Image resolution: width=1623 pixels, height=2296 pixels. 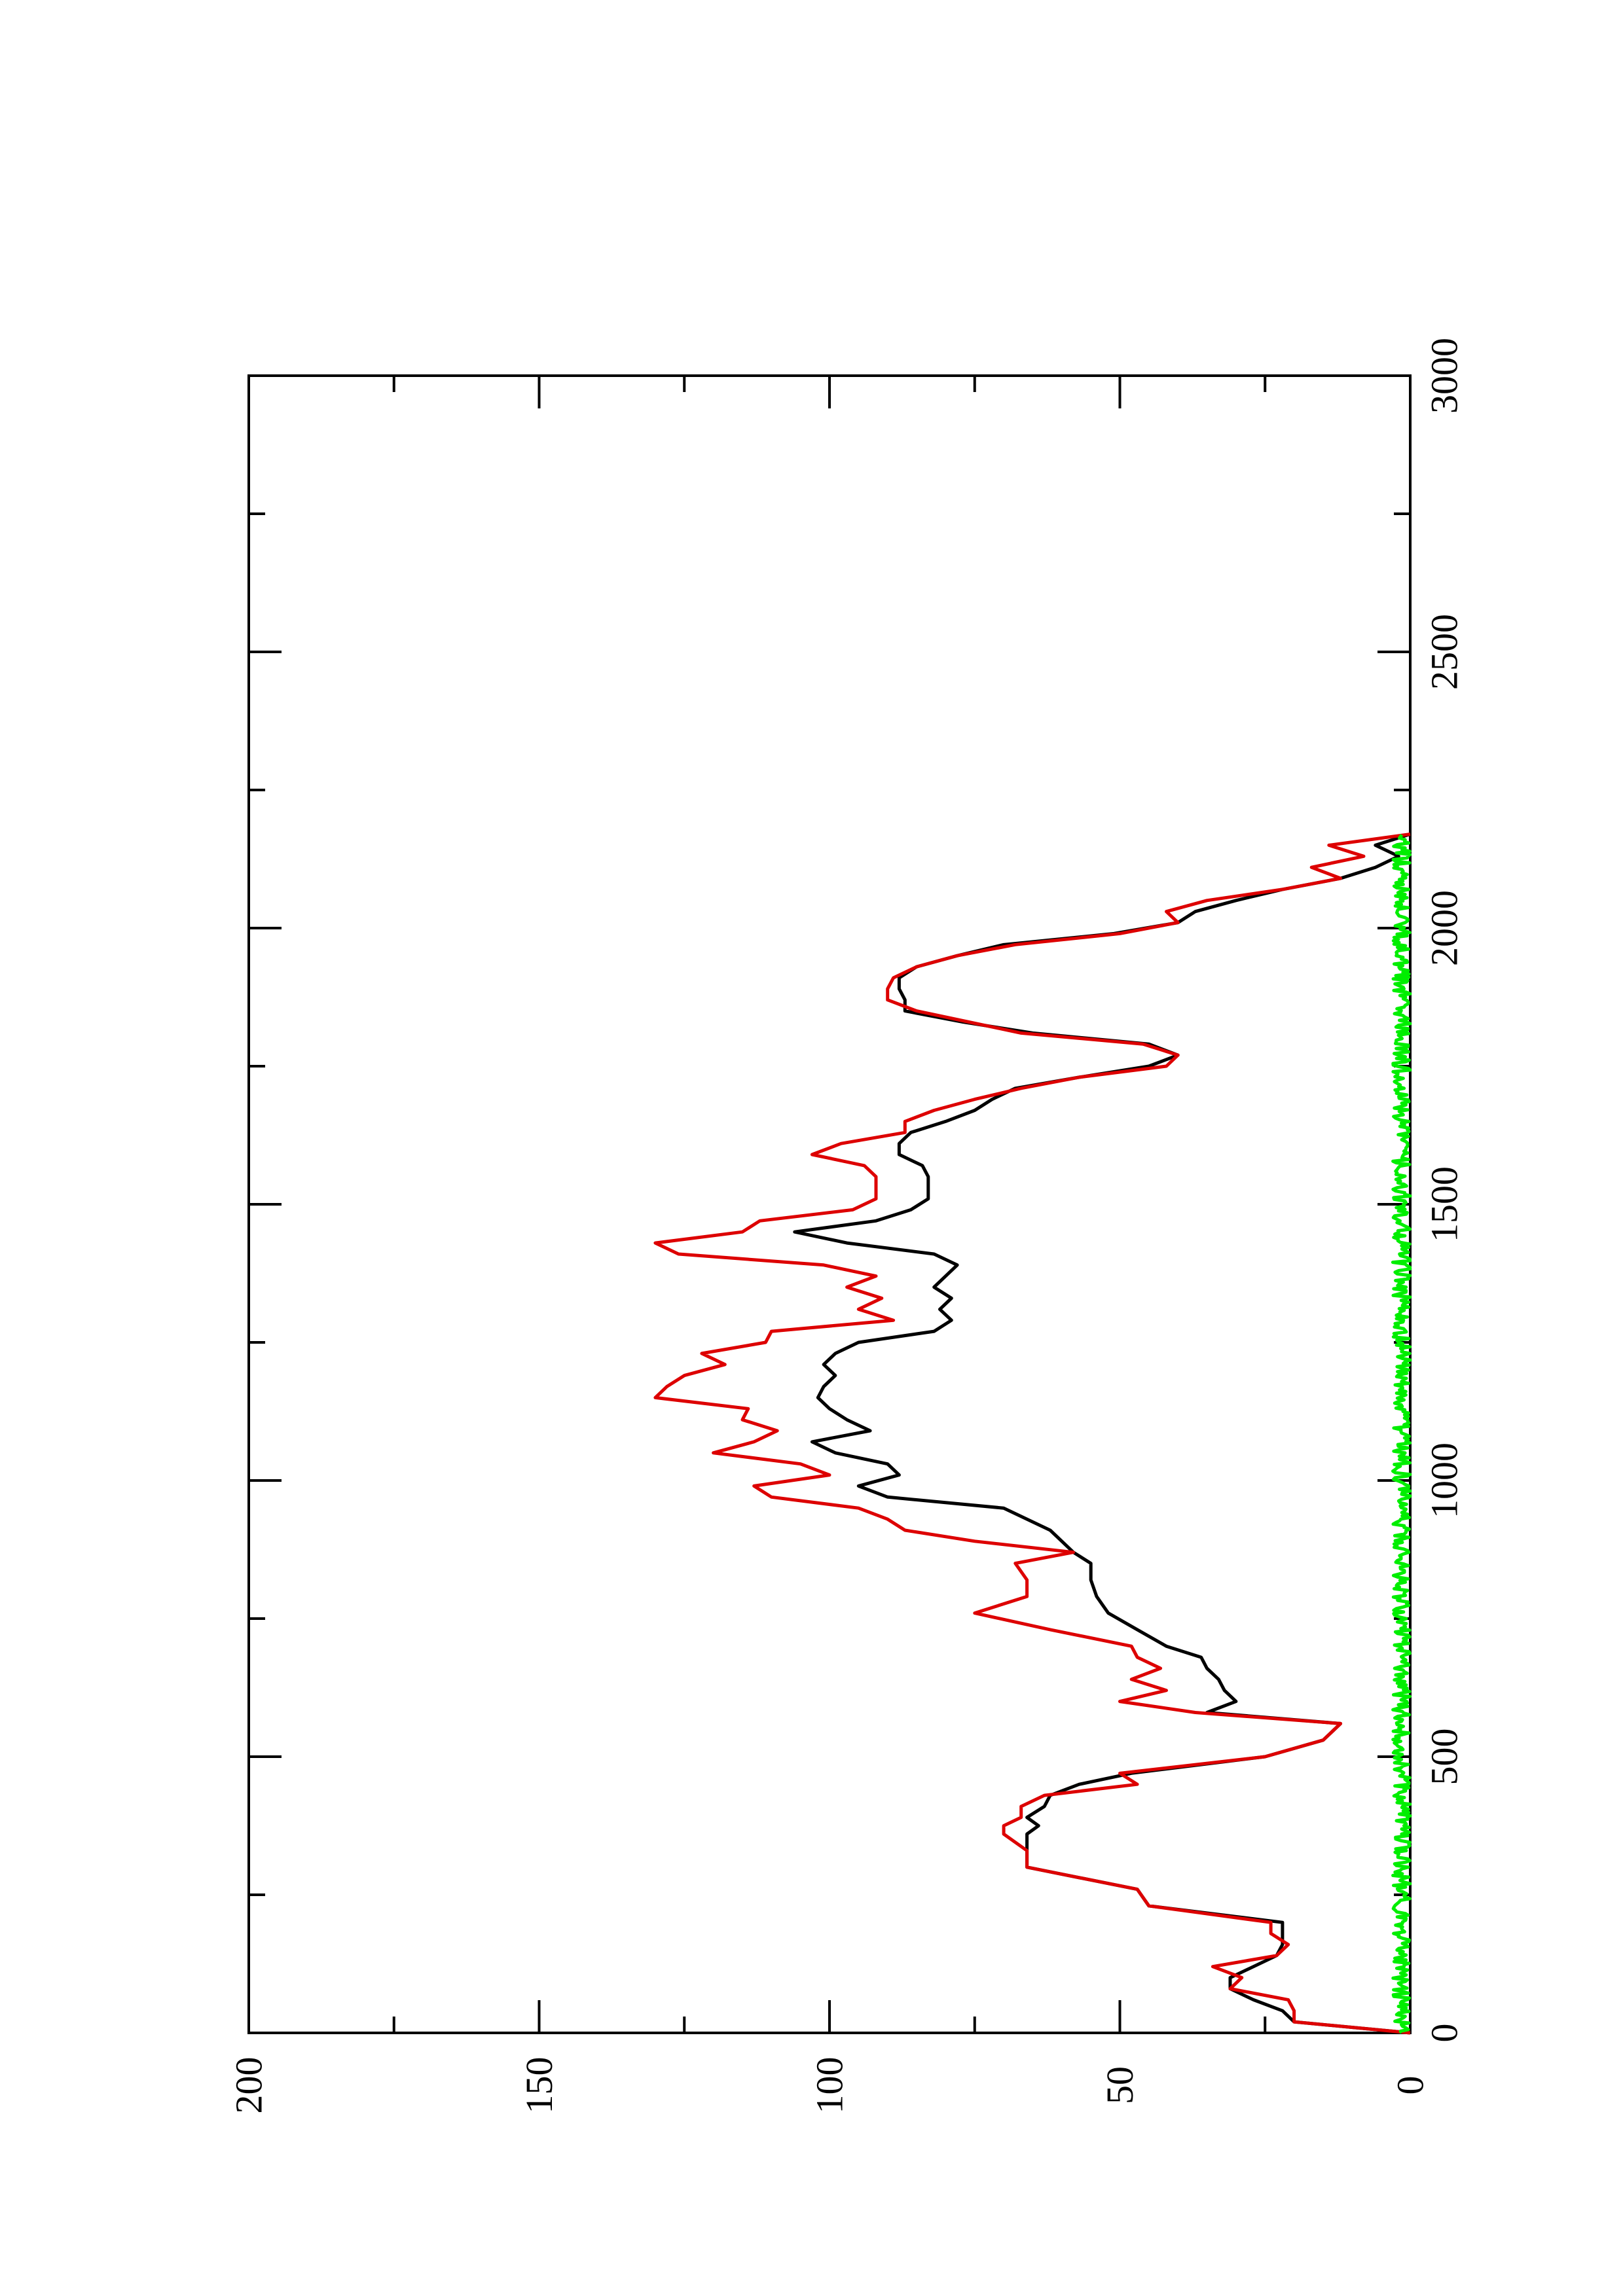 What do you see at coordinates (249, 2085) in the screenshot?
I see `y-tick-label: 200` at bounding box center [249, 2085].